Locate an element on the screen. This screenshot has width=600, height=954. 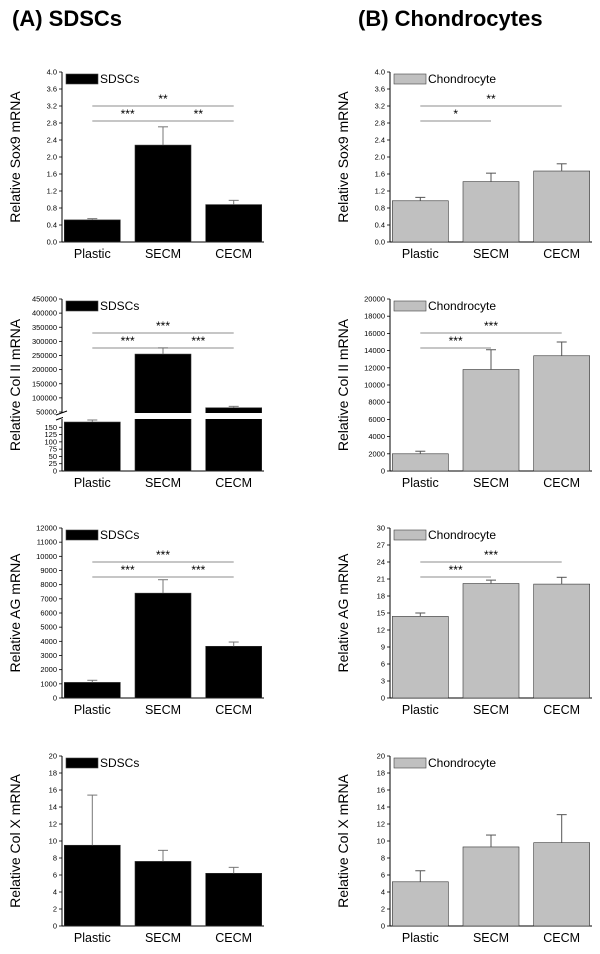
y-tick-label: 5000 is located at coordinates (48, 627).